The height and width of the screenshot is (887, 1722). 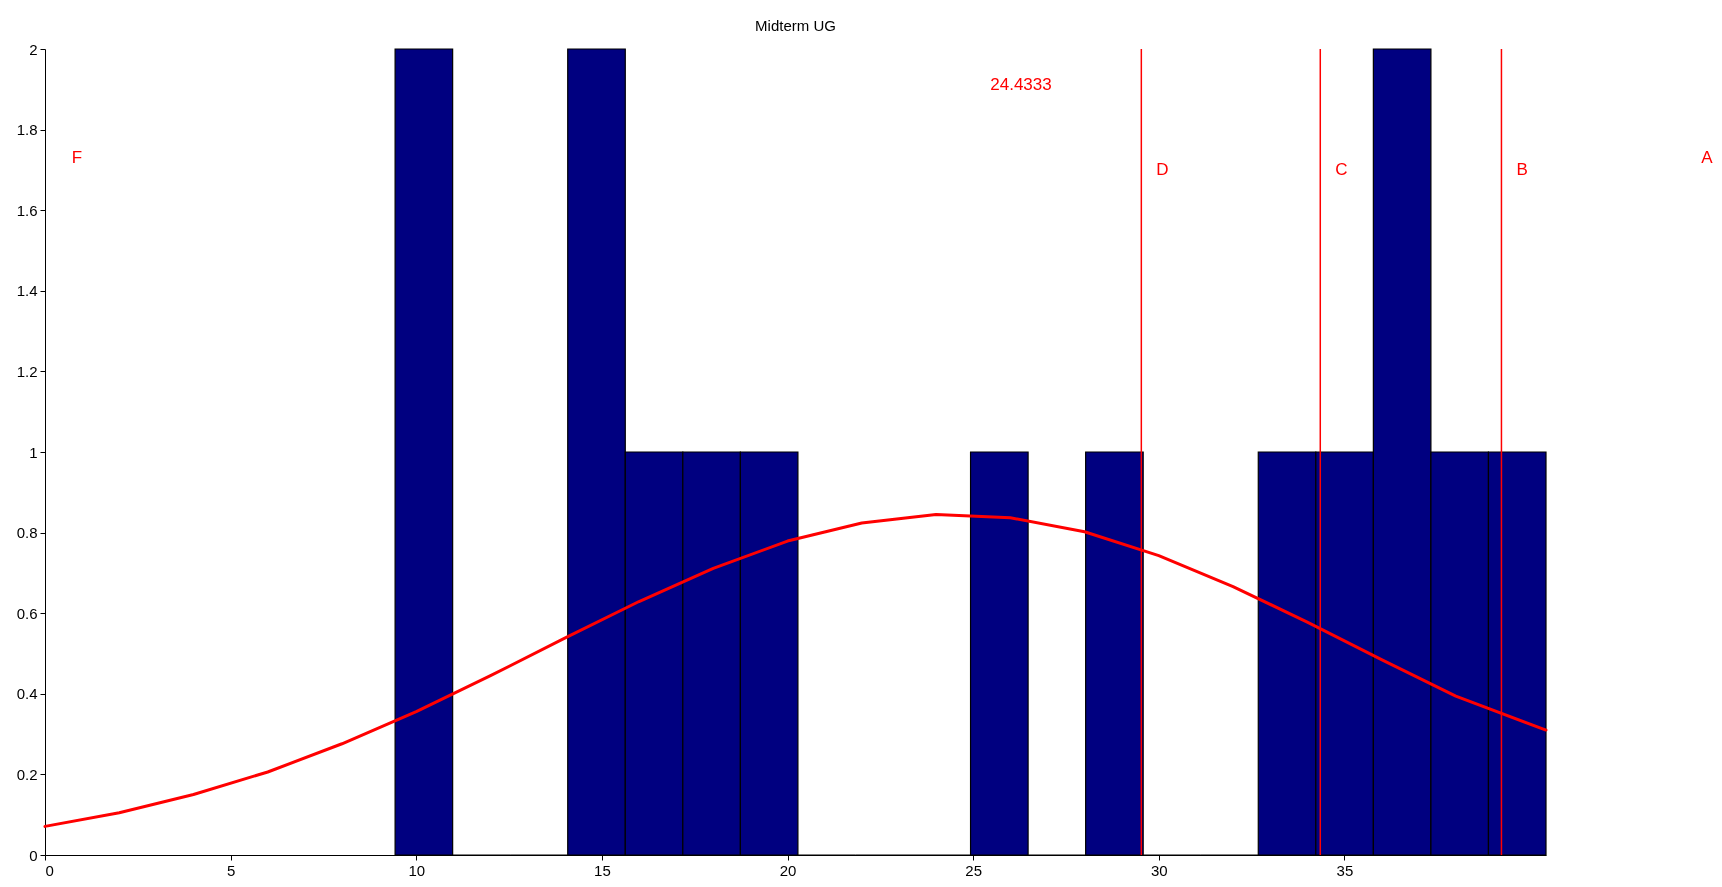 What do you see at coordinates (27, 613) in the screenshot?
I see `y-tick-label: 0.6` at bounding box center [27, 613].